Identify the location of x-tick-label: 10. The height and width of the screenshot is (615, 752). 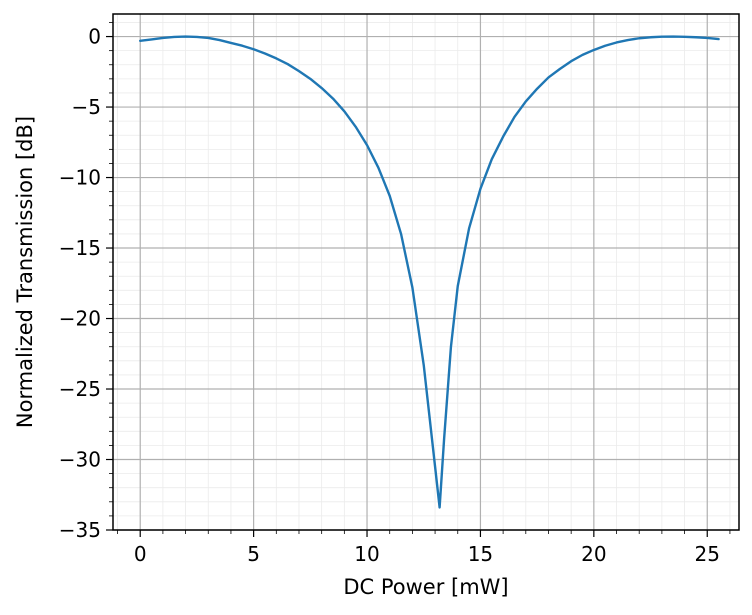
(366, 554).